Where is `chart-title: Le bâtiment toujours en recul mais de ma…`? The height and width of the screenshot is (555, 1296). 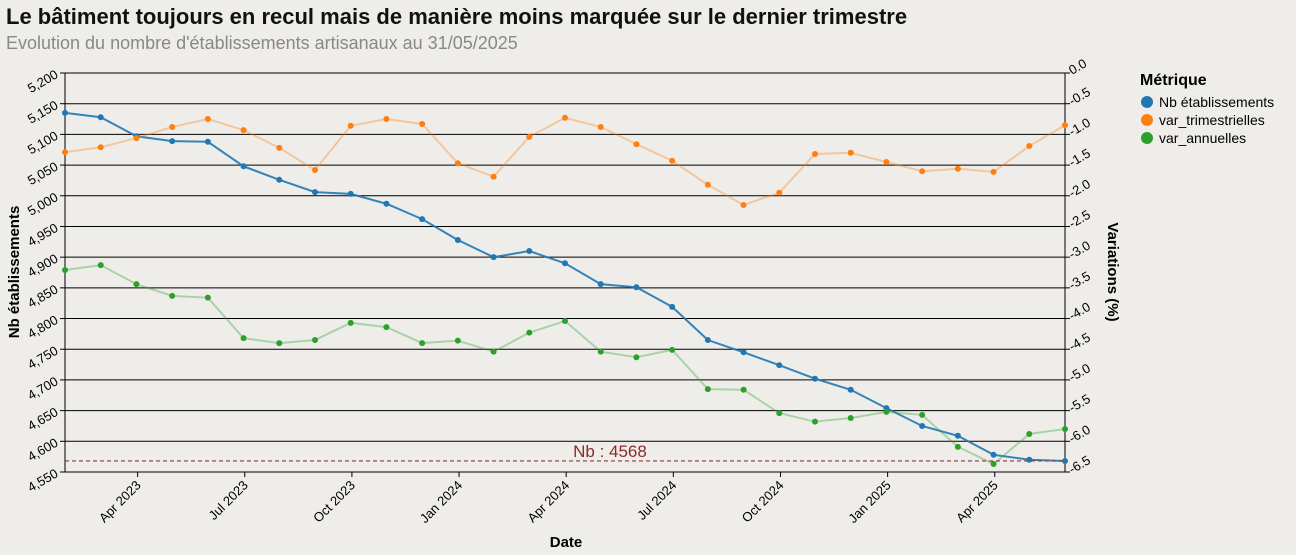 chart-title: Le bâtiment toujours en recul mais de ma… is located at coordinates (456, 16).